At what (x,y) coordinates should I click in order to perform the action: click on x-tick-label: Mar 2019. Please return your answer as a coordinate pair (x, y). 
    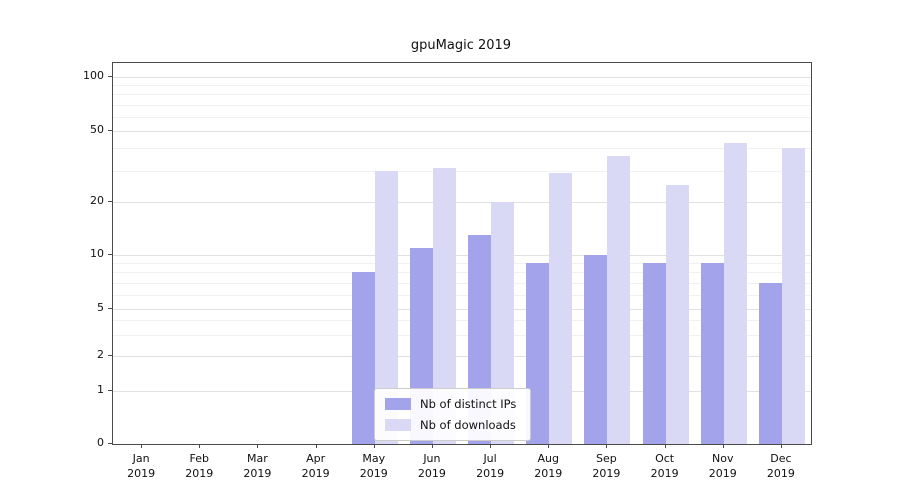
    Looking at the image, I should click on (257, 466).